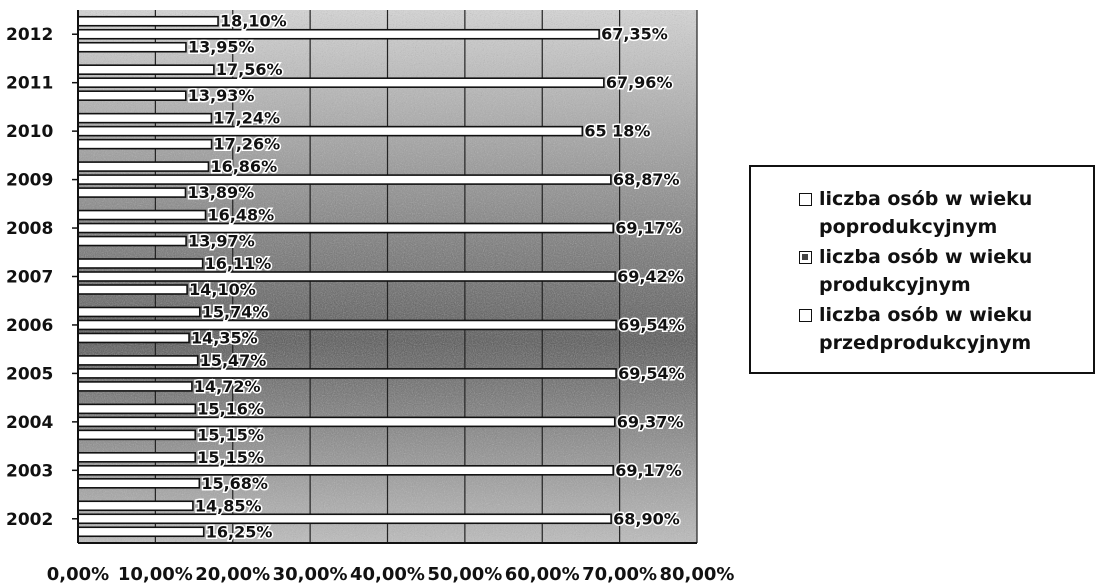 The width and height of the screenshot is (1097, 588). I want to click on data-label: 69,42%, so click(650, 276).